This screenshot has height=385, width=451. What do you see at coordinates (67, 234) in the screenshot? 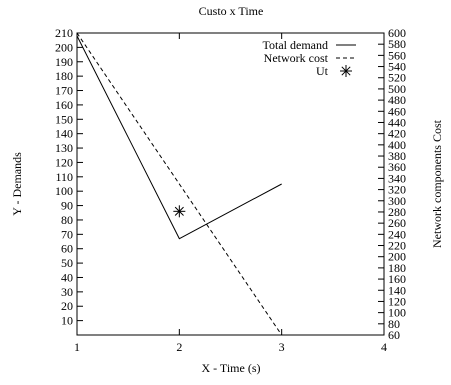
I see `y-tick-label: 70` at bounding box center [67, 234].